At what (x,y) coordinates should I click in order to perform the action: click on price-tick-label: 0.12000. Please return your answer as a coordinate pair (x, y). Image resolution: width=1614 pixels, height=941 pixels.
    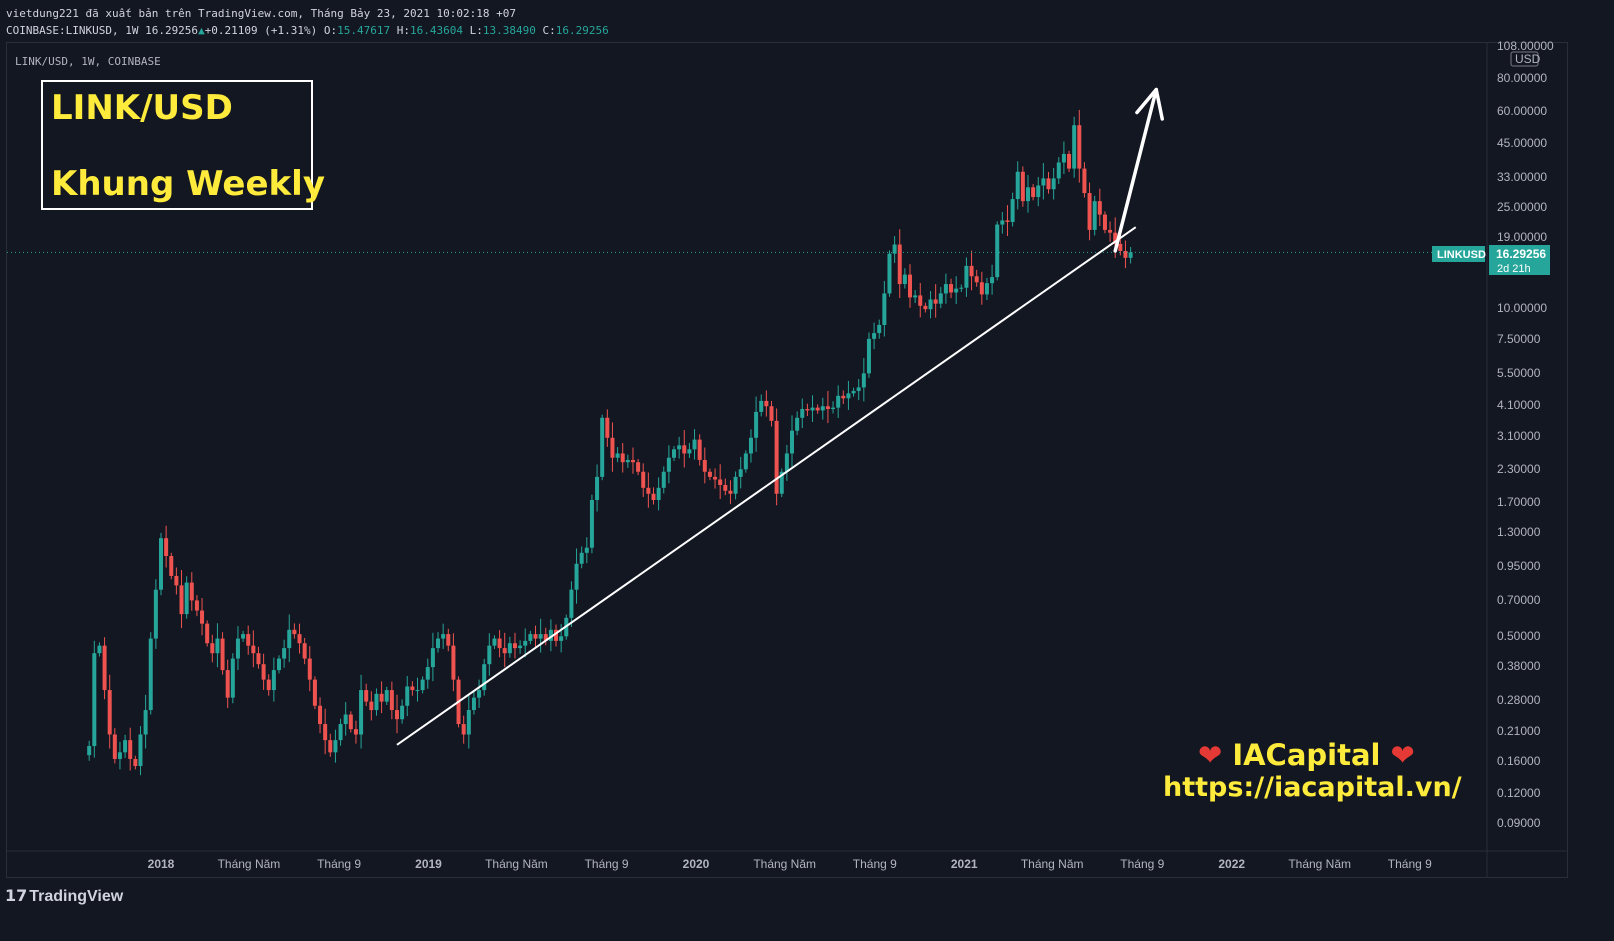
    Looking at the image, I should click on (1519, 793).